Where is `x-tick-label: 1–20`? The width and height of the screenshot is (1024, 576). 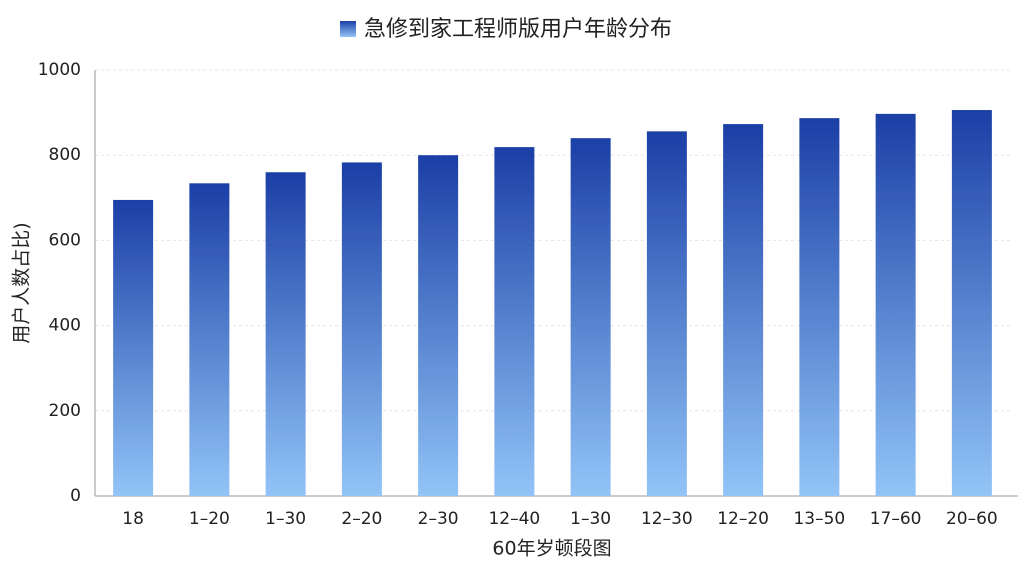 x-tick-label: 1–20 is located at coordinates (209, 519).